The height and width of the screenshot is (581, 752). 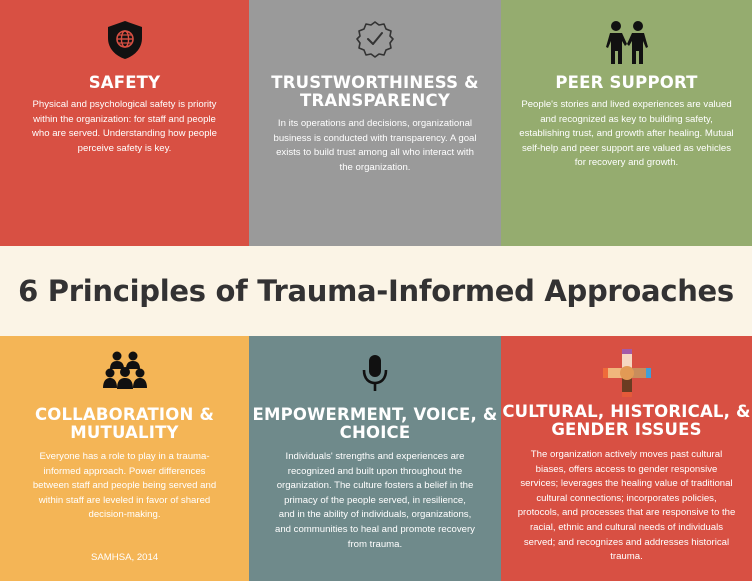 I want to click on joined-hands-icon, so click(x=627, y=375).